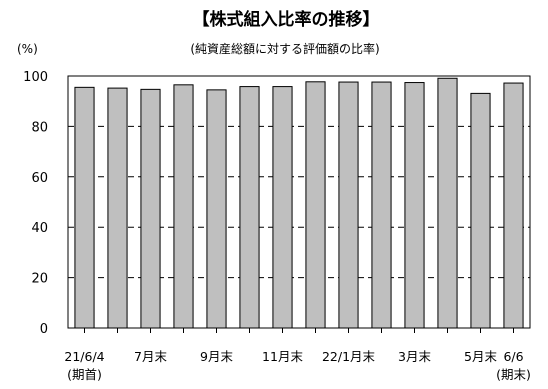 The image size is (548, 389). What do you see at coordinates (39, 178) in the screenshot?
I see `y-tick-label: 60` at bounding box center [39, 178].